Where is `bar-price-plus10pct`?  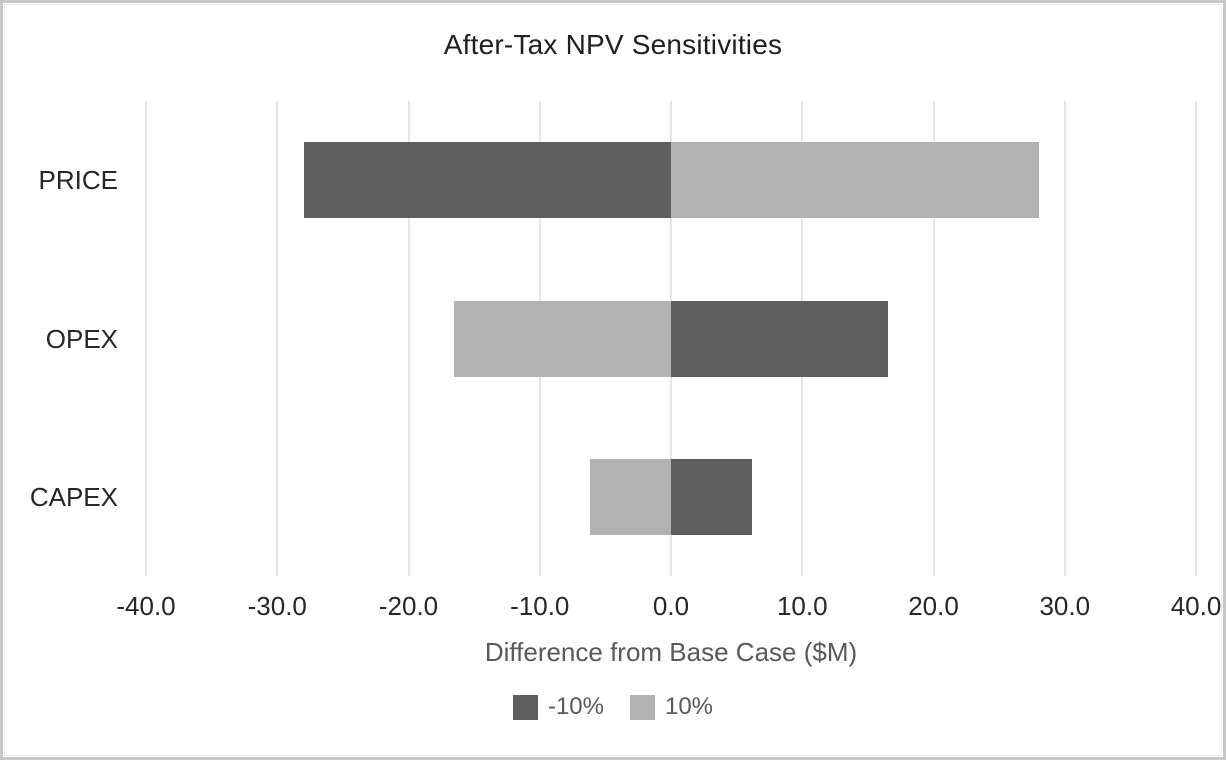
bar-price-plus10pct is located at coordinates (855, 180).